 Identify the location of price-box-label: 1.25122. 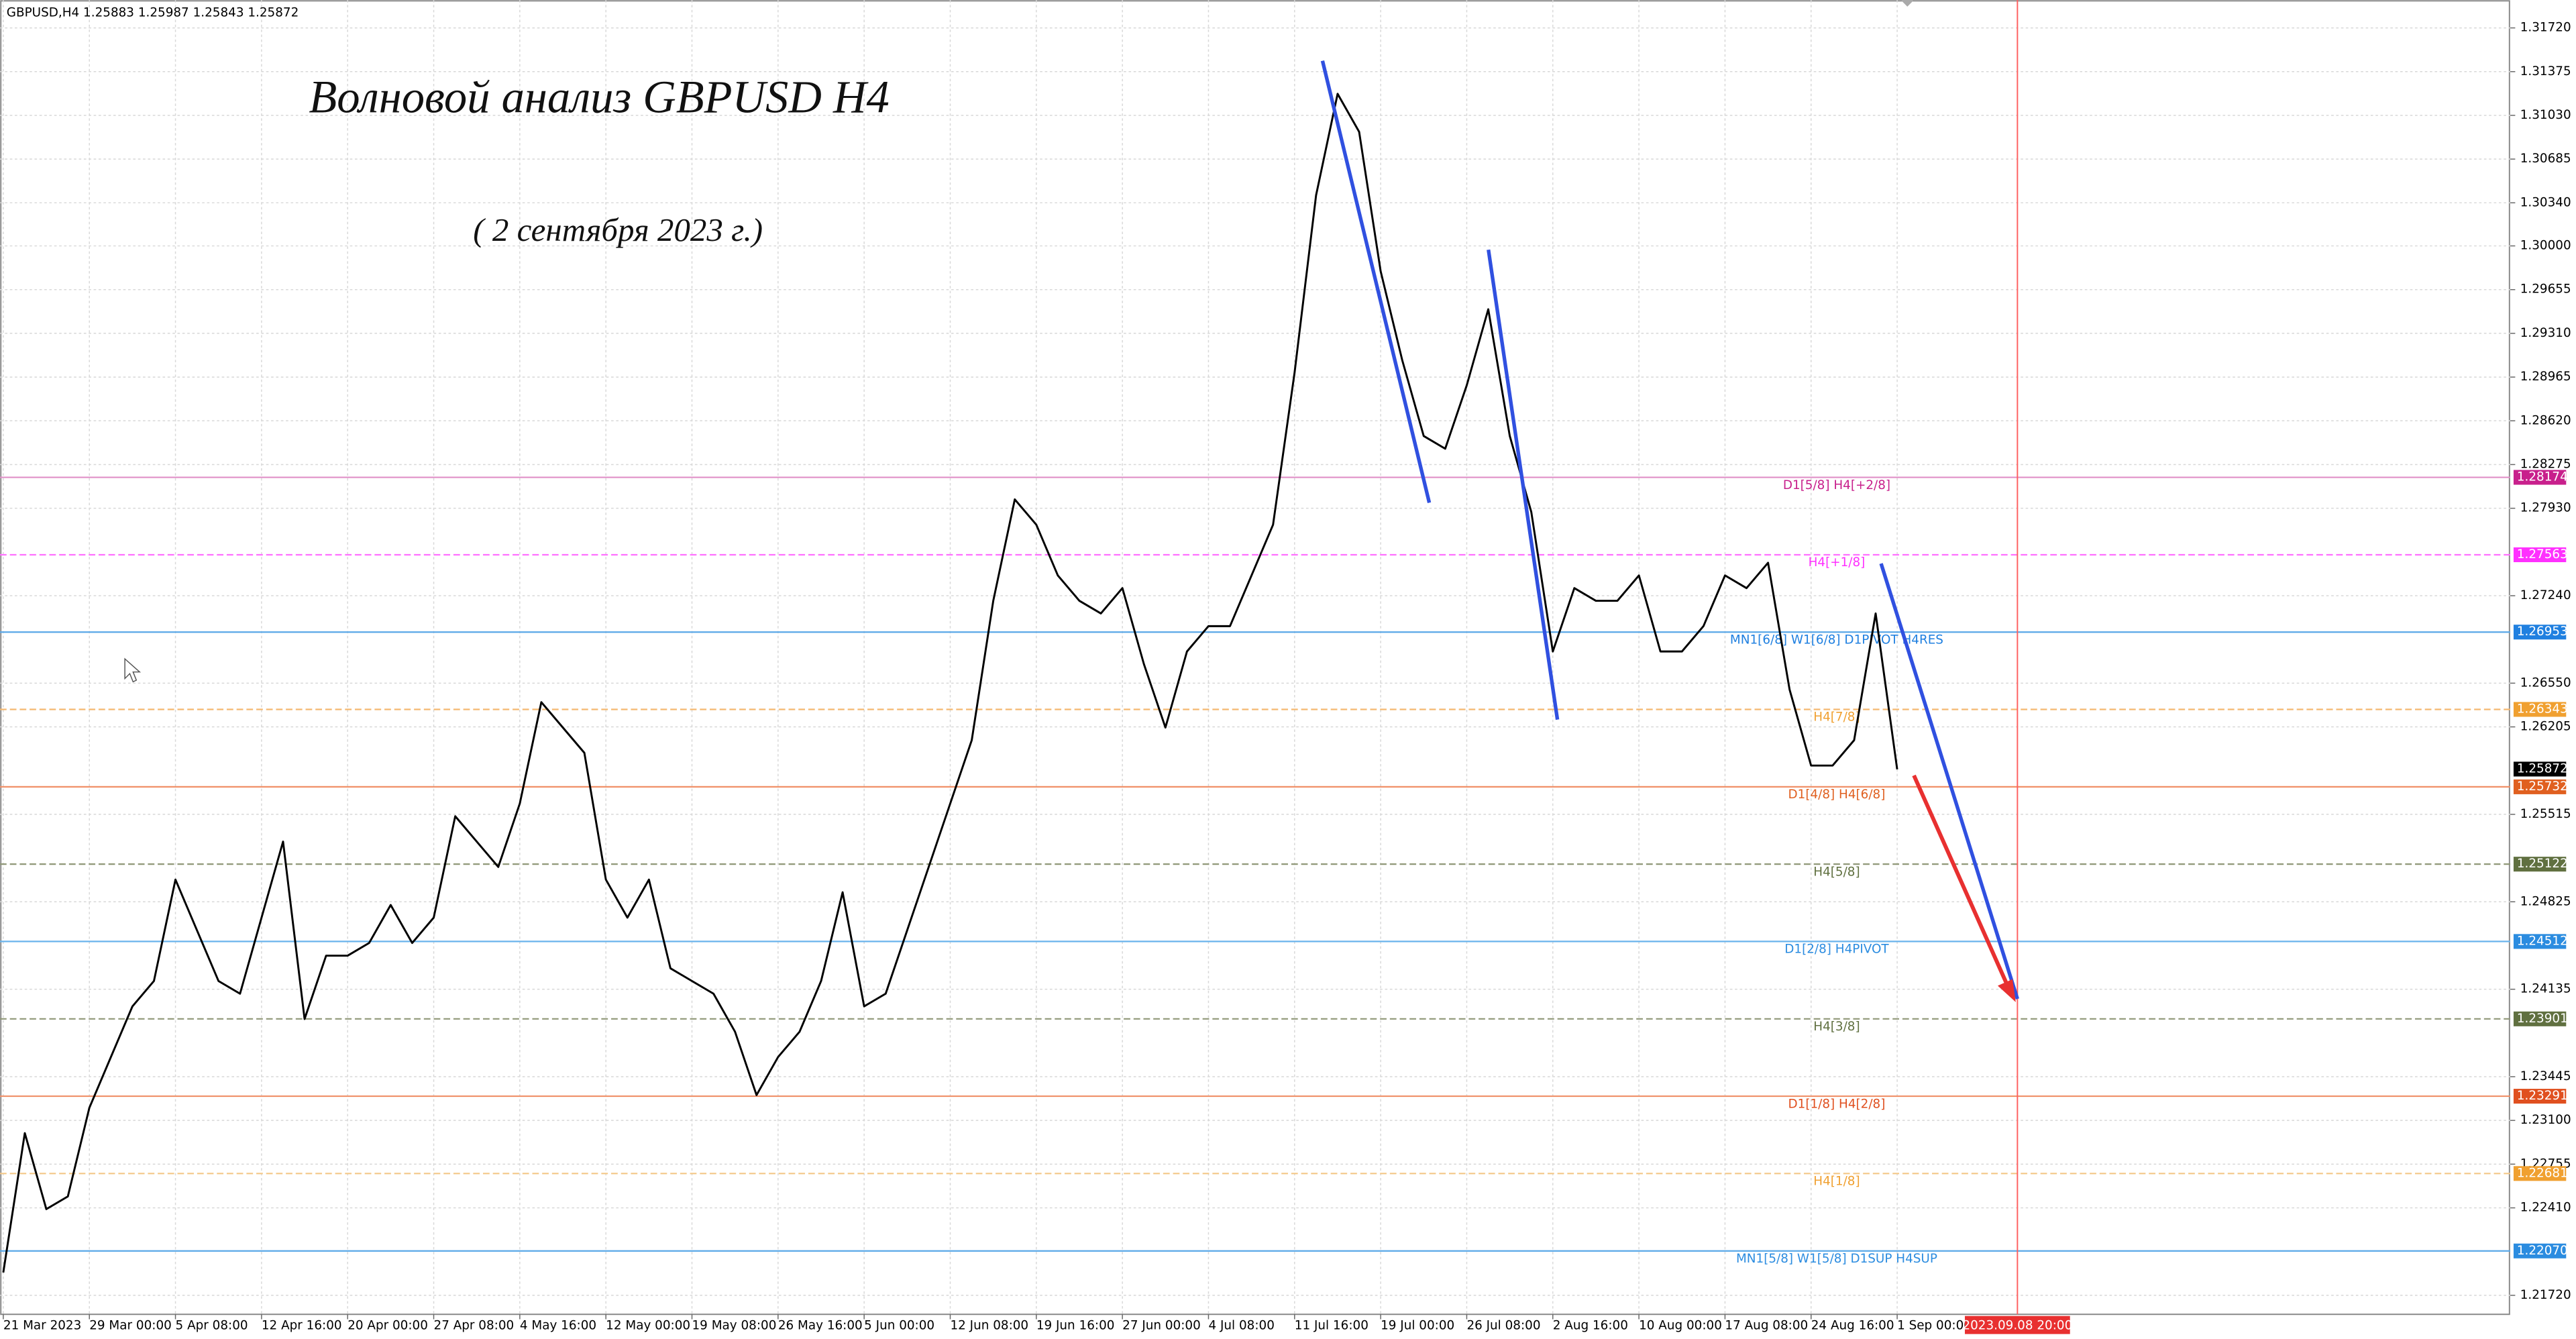
(2542, 864).